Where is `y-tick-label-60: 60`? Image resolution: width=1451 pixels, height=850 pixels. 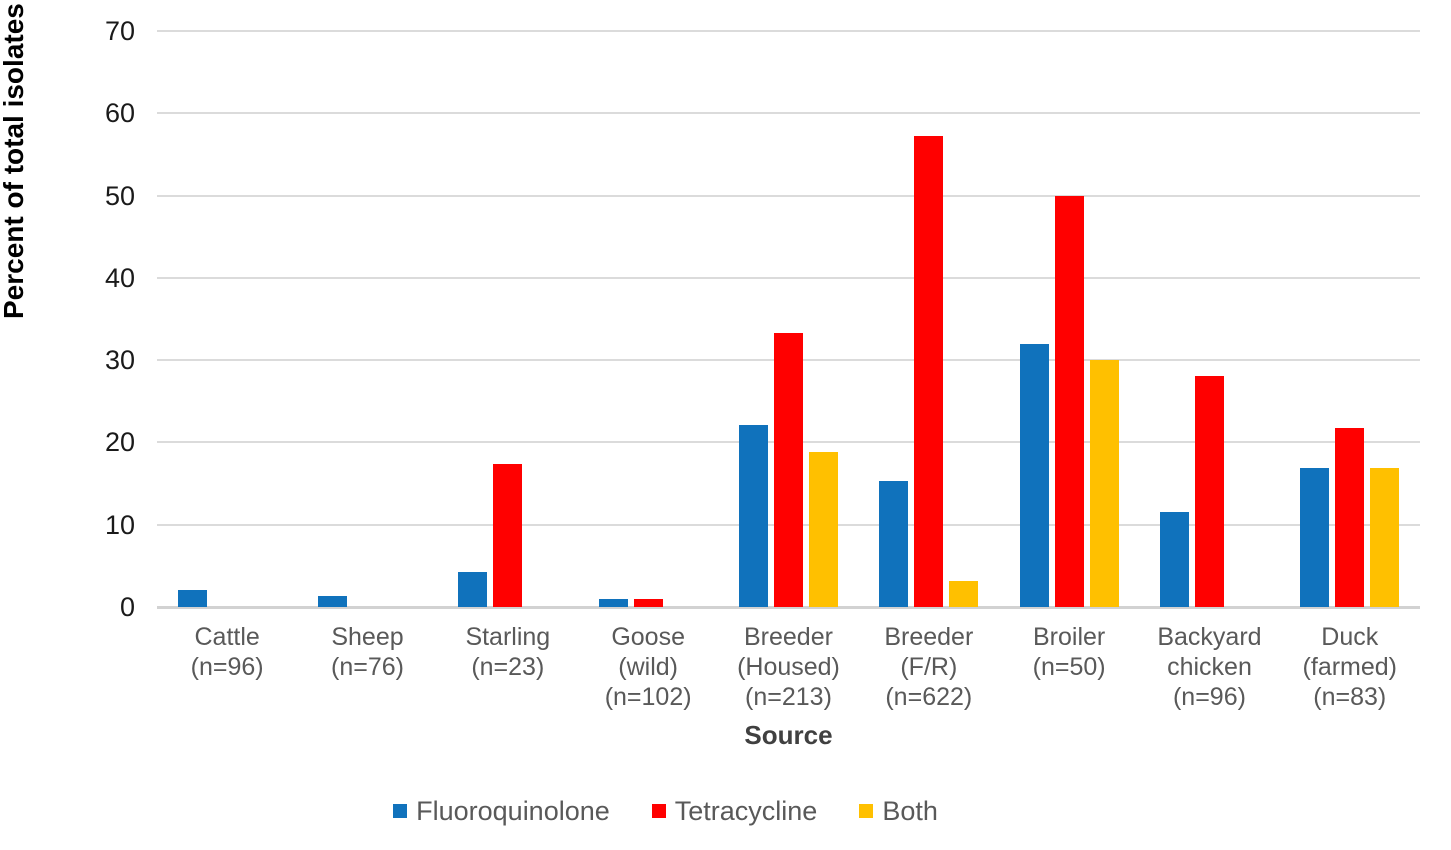
y-tick-label-60: 60 is located at coordinates (119, 113).